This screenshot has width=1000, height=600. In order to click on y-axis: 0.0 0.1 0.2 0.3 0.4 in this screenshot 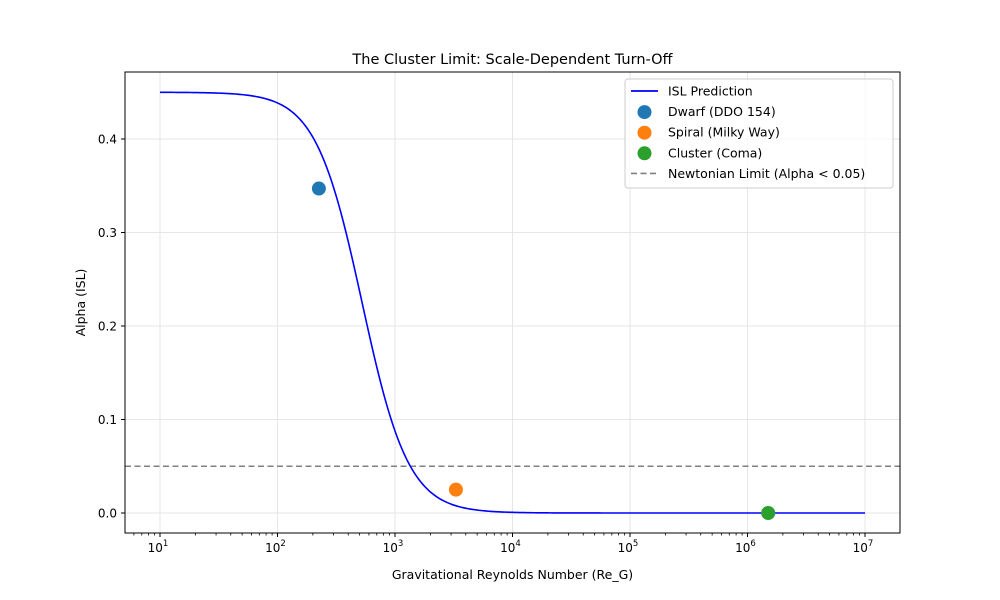, I will do `click(111, 327)`.